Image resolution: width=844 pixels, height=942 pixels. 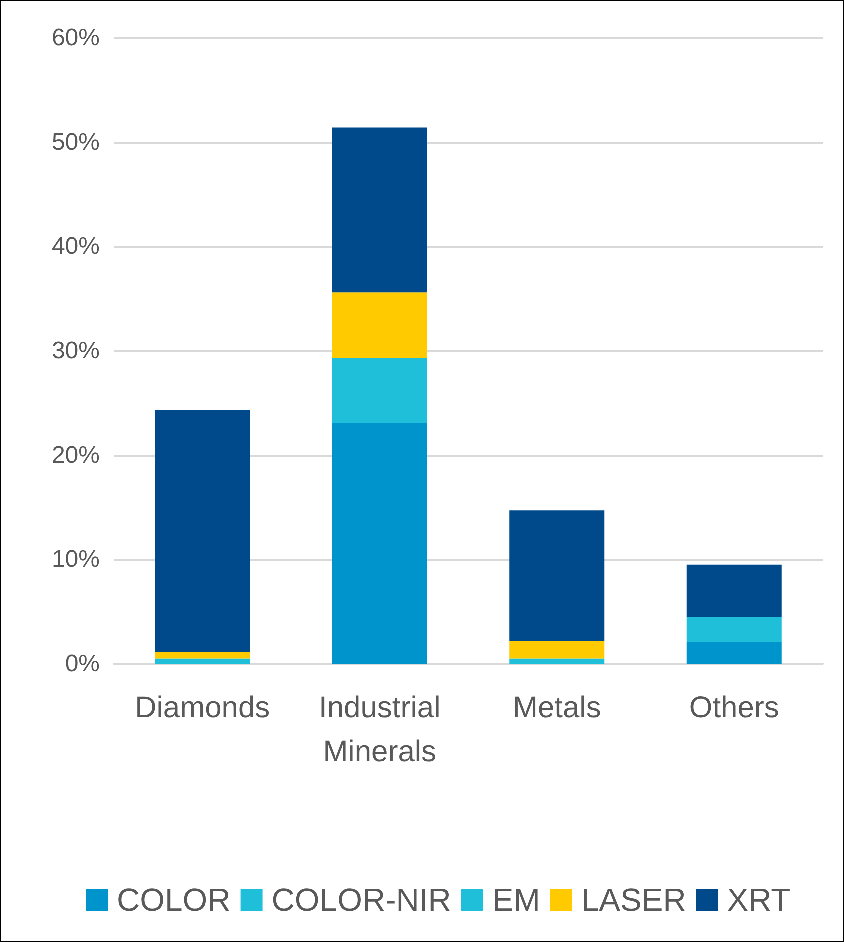 What do you see at coordinates (557, 708) in the screenshot?
I see `x-tick-label: Metals` at bounding box center [557, 708].